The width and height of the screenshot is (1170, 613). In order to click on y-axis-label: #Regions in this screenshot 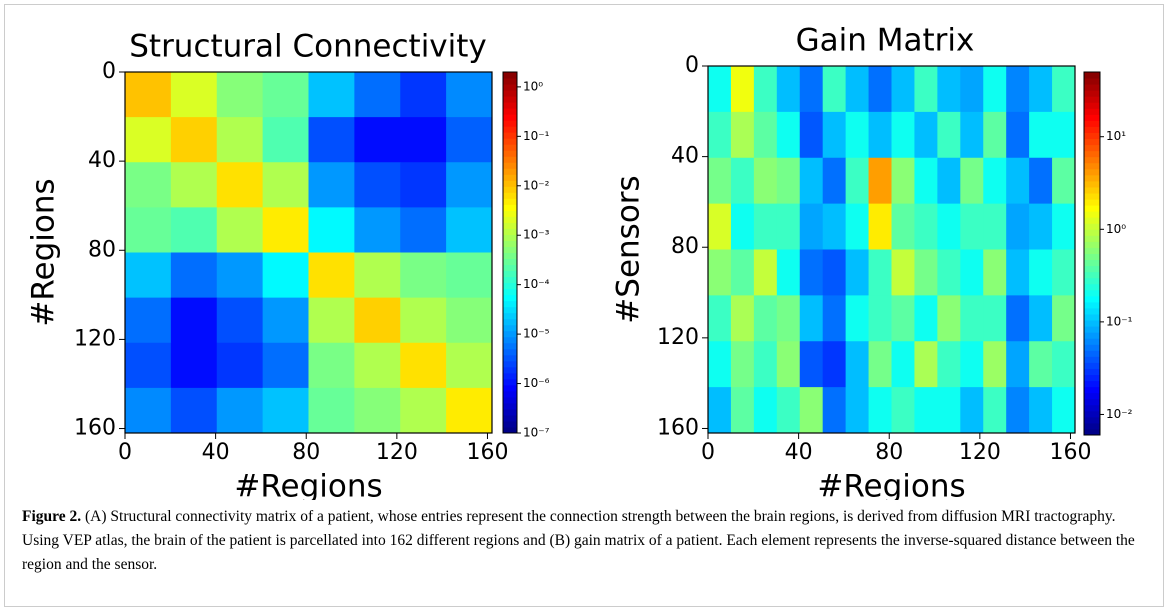, I will do `click(44, 252)`.